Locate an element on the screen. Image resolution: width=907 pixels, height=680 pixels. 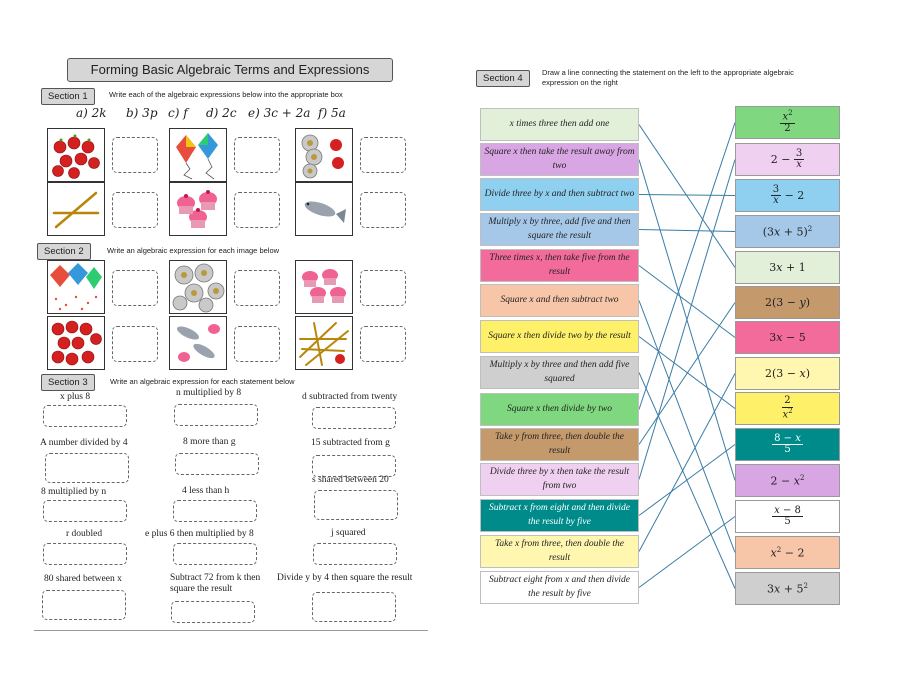
statement-box: Square x then divide by two is located at coordinates (559, 409).